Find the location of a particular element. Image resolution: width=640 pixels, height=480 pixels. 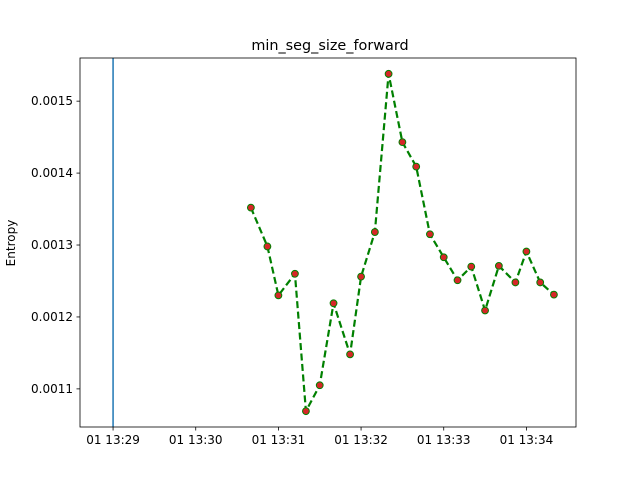

y-axis-title: Entropy is located at coordinates (11, 243).